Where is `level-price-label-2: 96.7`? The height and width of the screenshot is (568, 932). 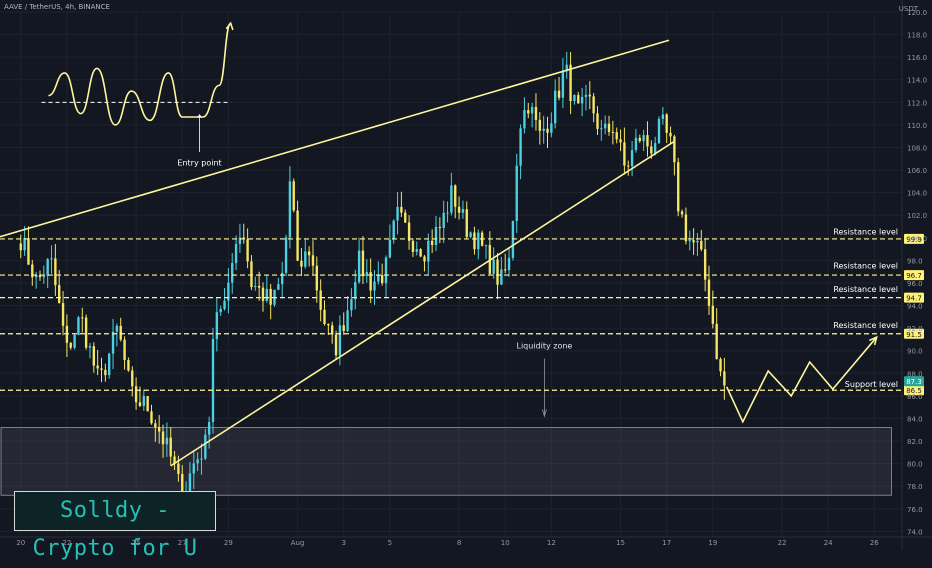
level-price-label-2: 96.7 is located at coordinates (914, 276).